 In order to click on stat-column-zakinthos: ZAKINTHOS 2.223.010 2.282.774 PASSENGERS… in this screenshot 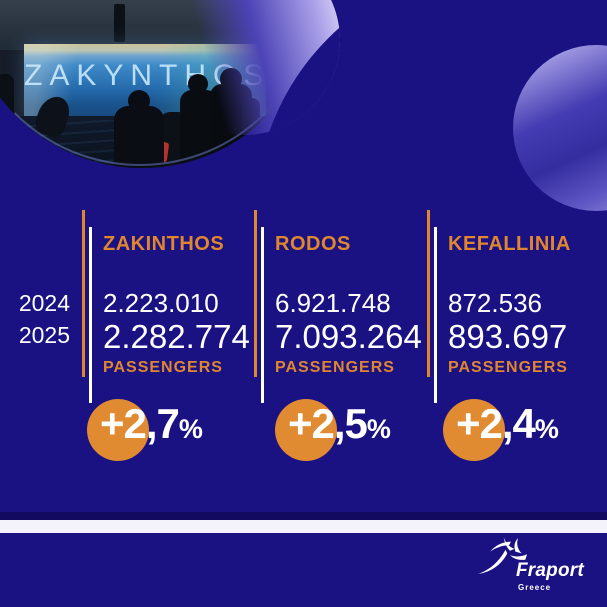, I will do `click(170, 345)`.